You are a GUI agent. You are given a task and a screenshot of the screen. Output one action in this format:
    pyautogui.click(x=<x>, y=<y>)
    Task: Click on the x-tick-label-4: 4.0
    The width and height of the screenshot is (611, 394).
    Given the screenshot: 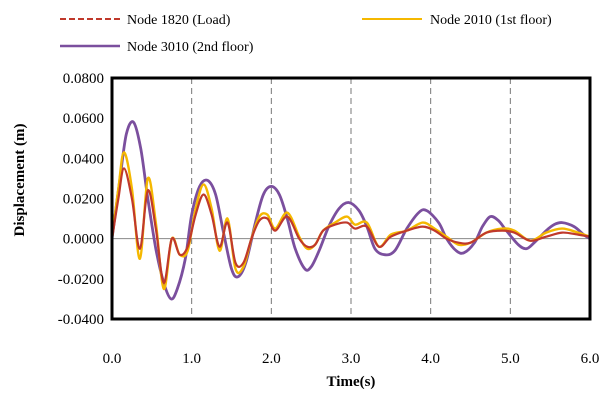 What is the action you would take?
    pyautogui.click(x=430, y=359)
    